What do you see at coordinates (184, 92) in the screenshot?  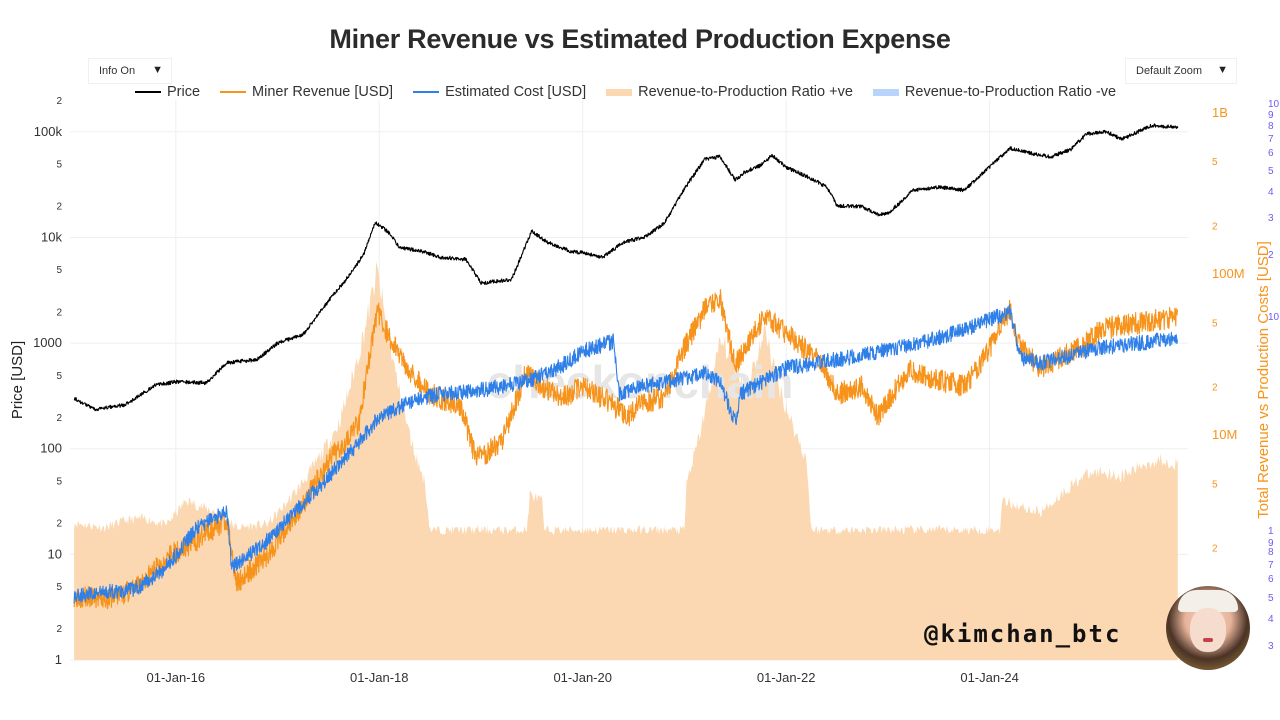 I see `legend-label-price: Price` at bounding box center [184, 92].